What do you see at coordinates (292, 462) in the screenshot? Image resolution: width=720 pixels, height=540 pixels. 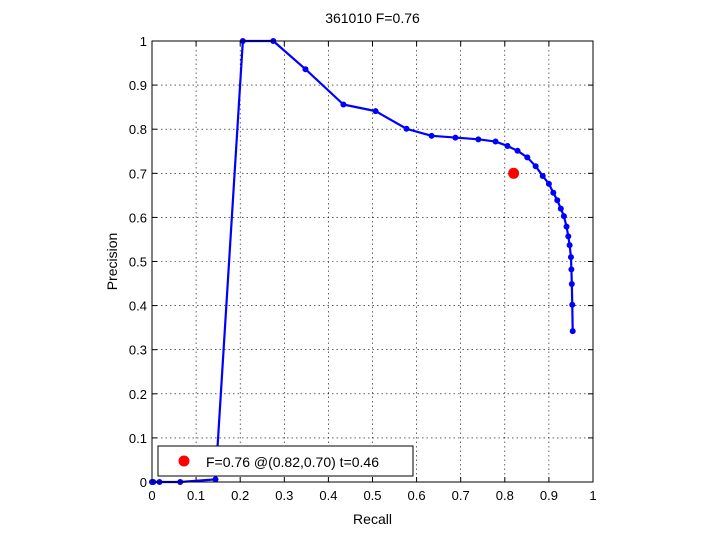 I see `legend-label: F=0.76 @(0.82,0.70) t=0.46` at bounding box center [292, 462].